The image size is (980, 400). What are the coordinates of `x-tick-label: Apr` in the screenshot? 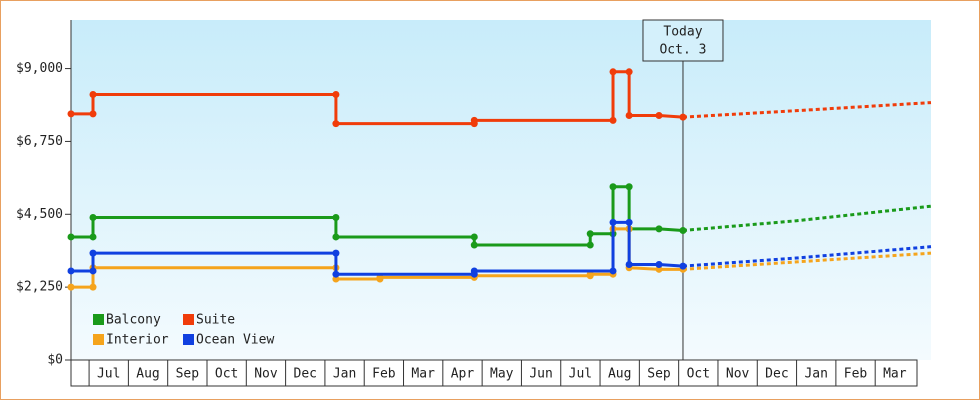 It's located at (463, 374).